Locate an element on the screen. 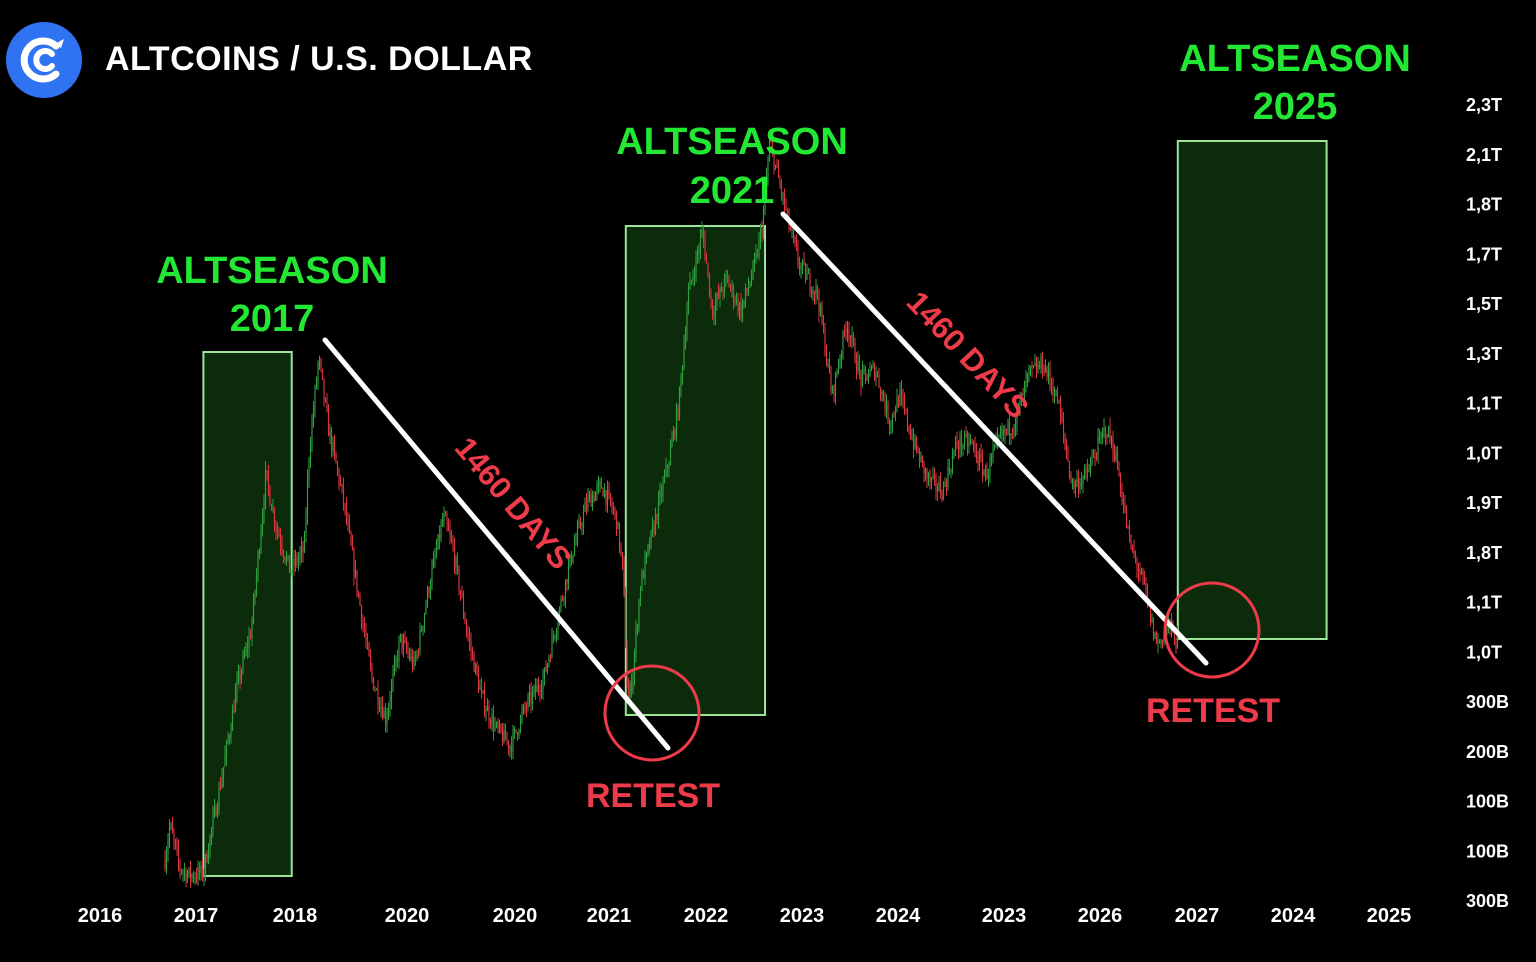  chart-title: ALTCOINS / U.S. DOLLAR is located at coordinates (319, 59).